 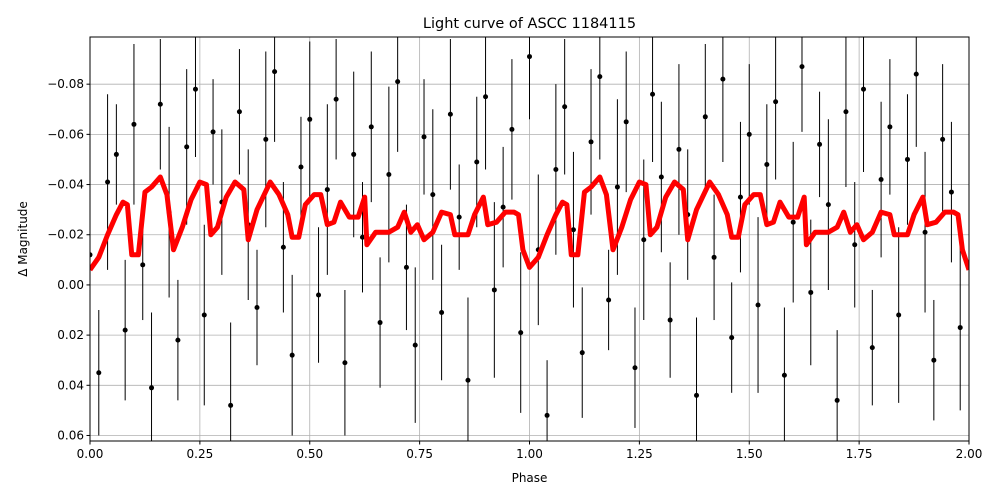 What do you see at coordinates (859, 454) in the screenshot?
I see `x-tick-label: 1.75` at bounding box center [859, 454].